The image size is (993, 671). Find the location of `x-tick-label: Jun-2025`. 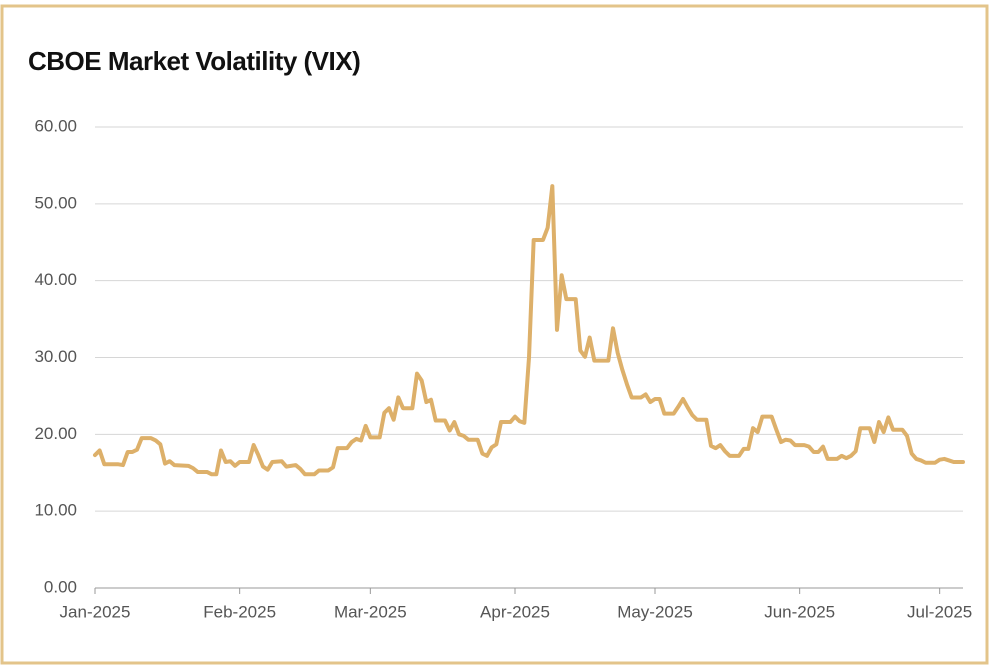

x-tick-label: Jun-2025 is located at coordinates (799, 611).